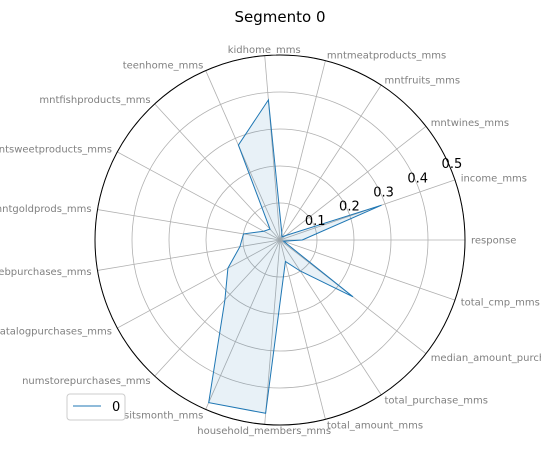  What do you see at coordinates (94, 100) in the screenshot?
I see `category-label: mntfishproducts_mms` at bounding box center [94, 100].